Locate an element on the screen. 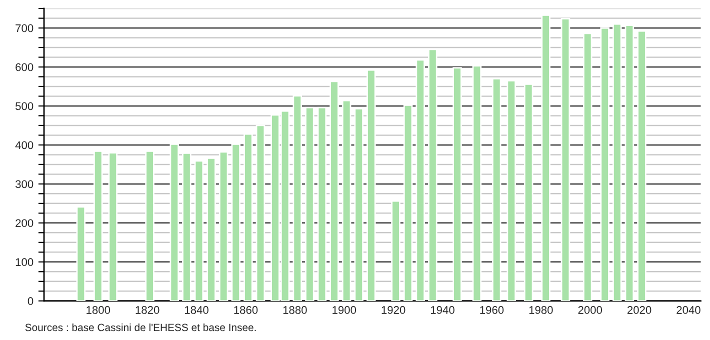 The height and width of the screenshot is (340, 710). x-tick-label: 1980 is located at coordinates (541, 310).